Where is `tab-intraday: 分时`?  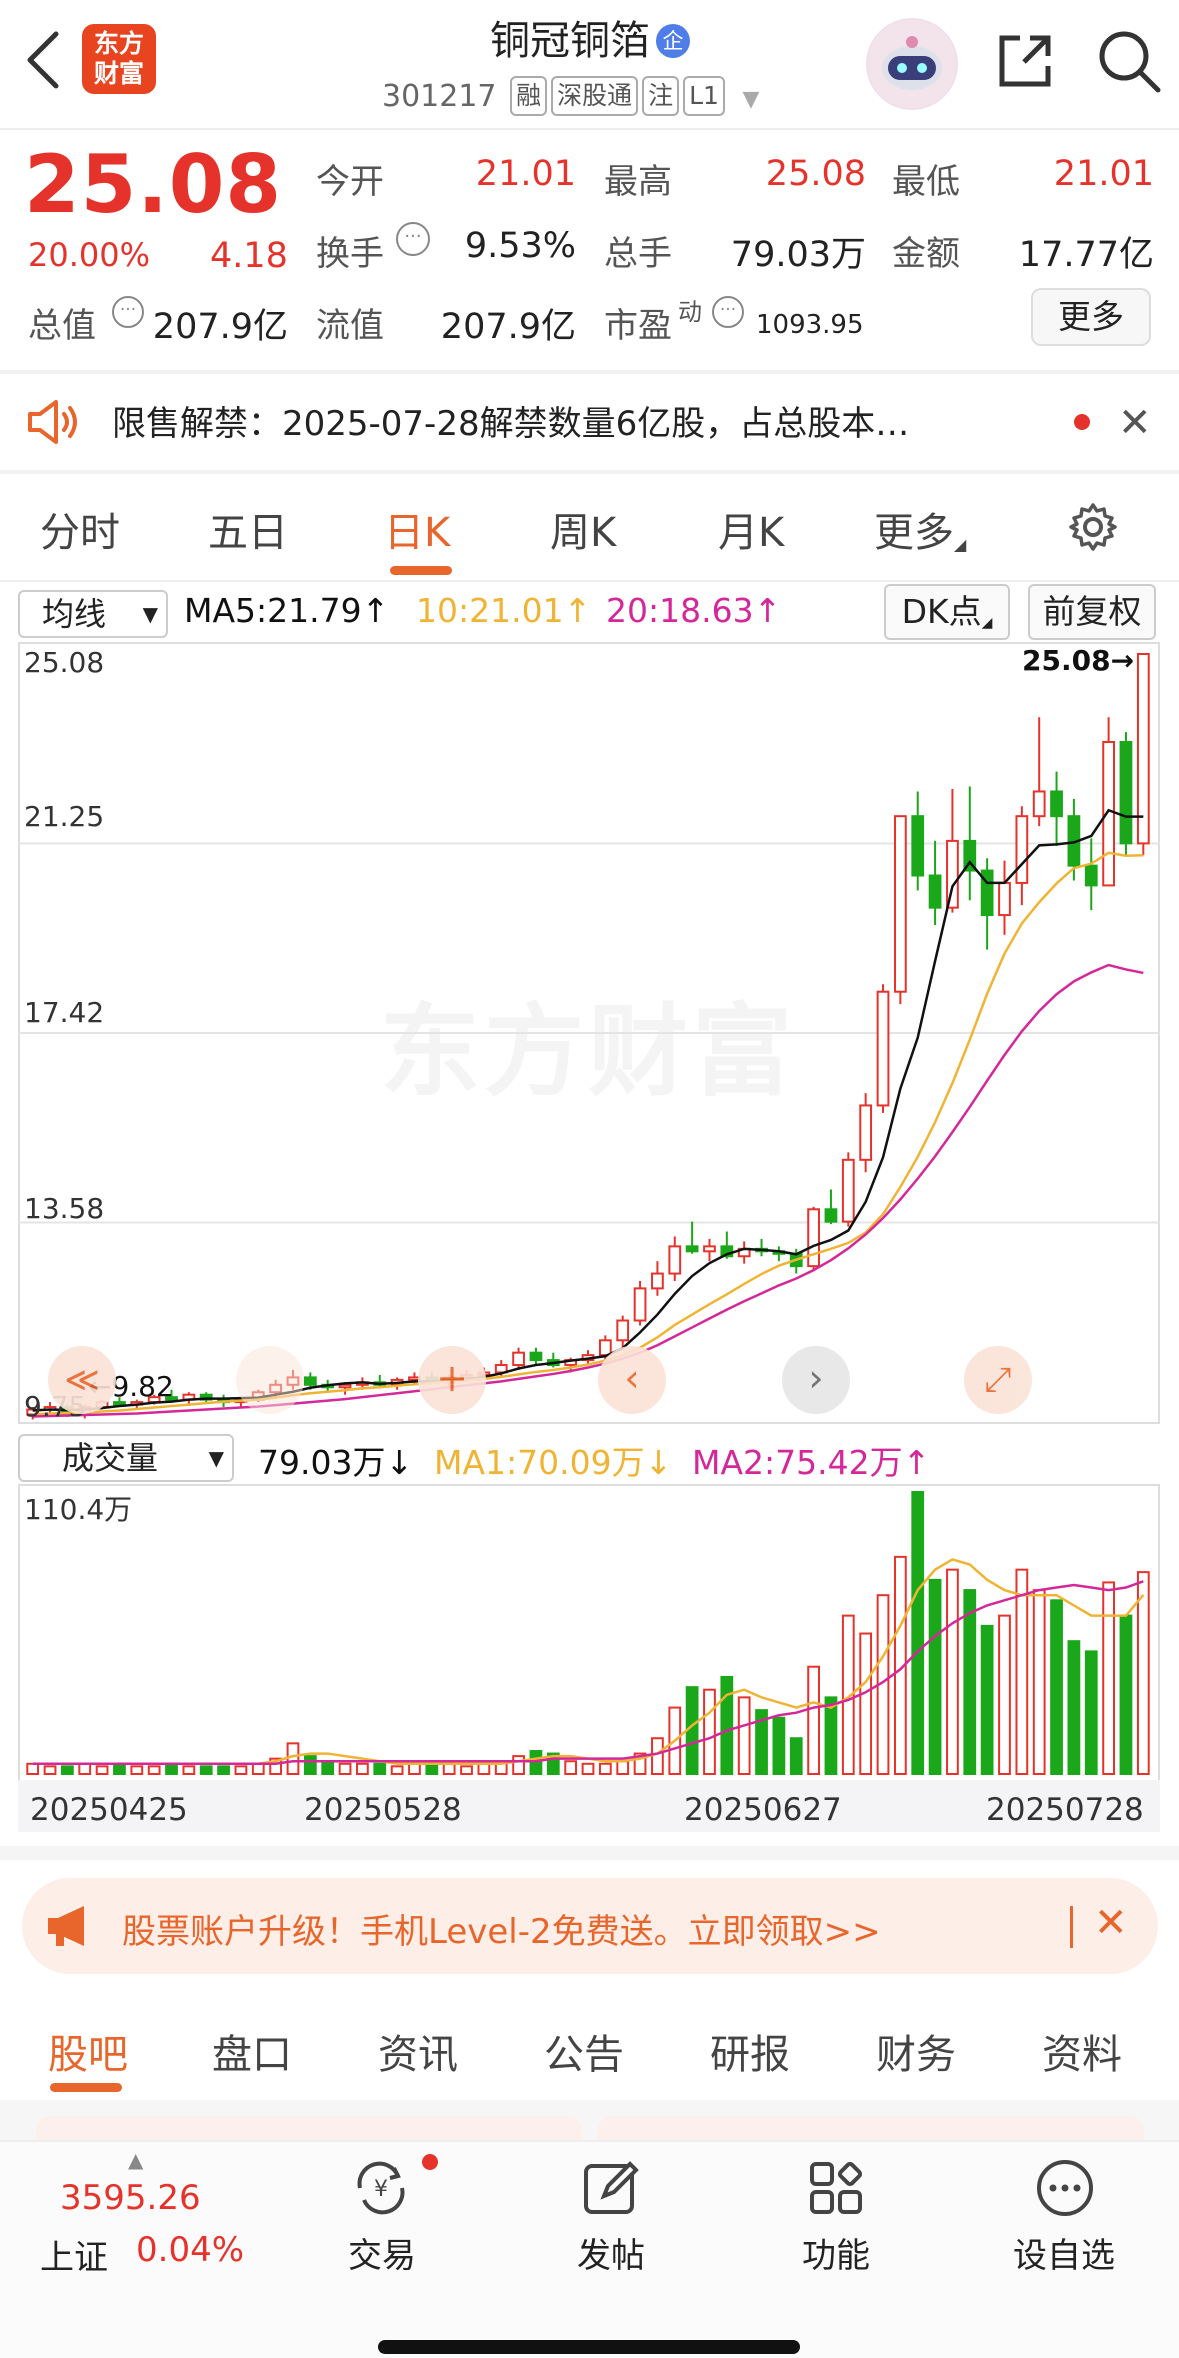
tab-intraday: 分时 is located at coordinates (80, 533).